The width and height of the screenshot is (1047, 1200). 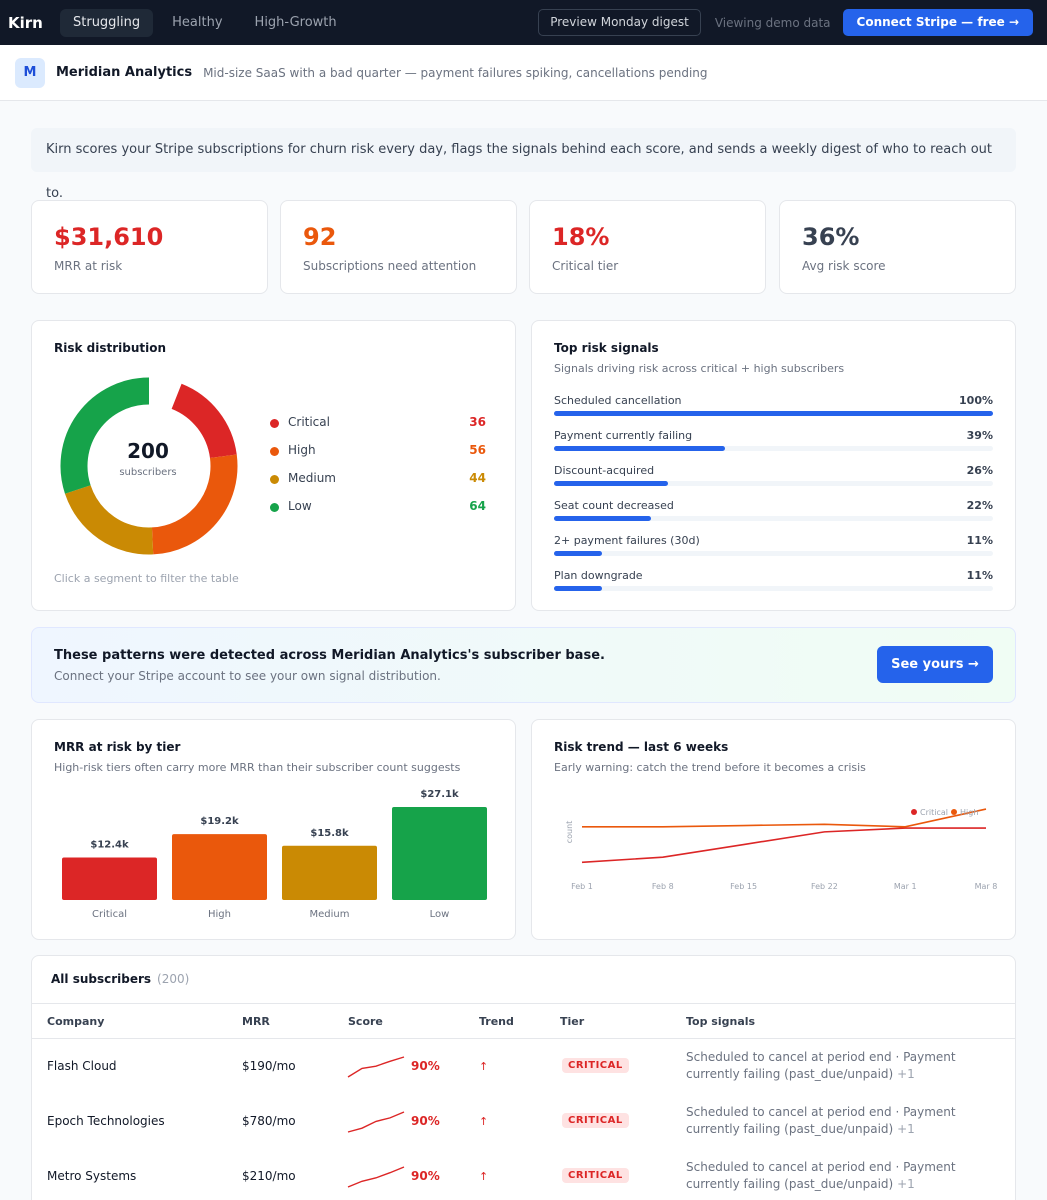 What do you see at coordinates (773, 553) in the screenshot?
I see `signal-track` at bounding box center [773, 553].